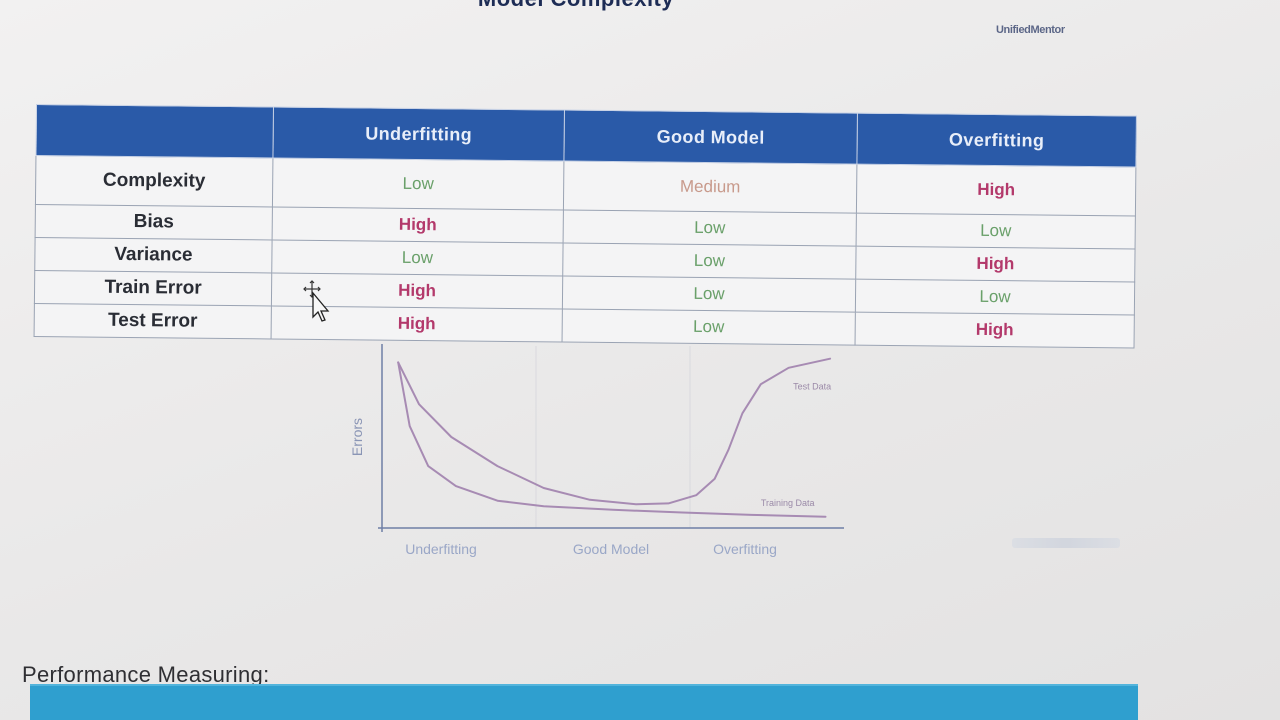 The width and height of the screenshot is (1280, 720). What do you see at coordinates (153, 321) in the screenshot?
I see `row-label: Test Error` at bounding box center [153, 321].